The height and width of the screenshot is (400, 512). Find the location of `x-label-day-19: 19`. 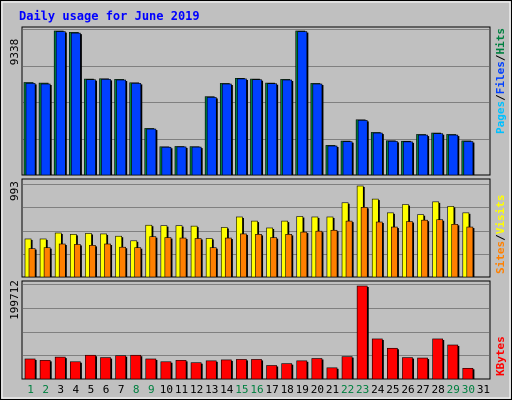

x-label-day-19: 19 is located at coordinates (302, 389).